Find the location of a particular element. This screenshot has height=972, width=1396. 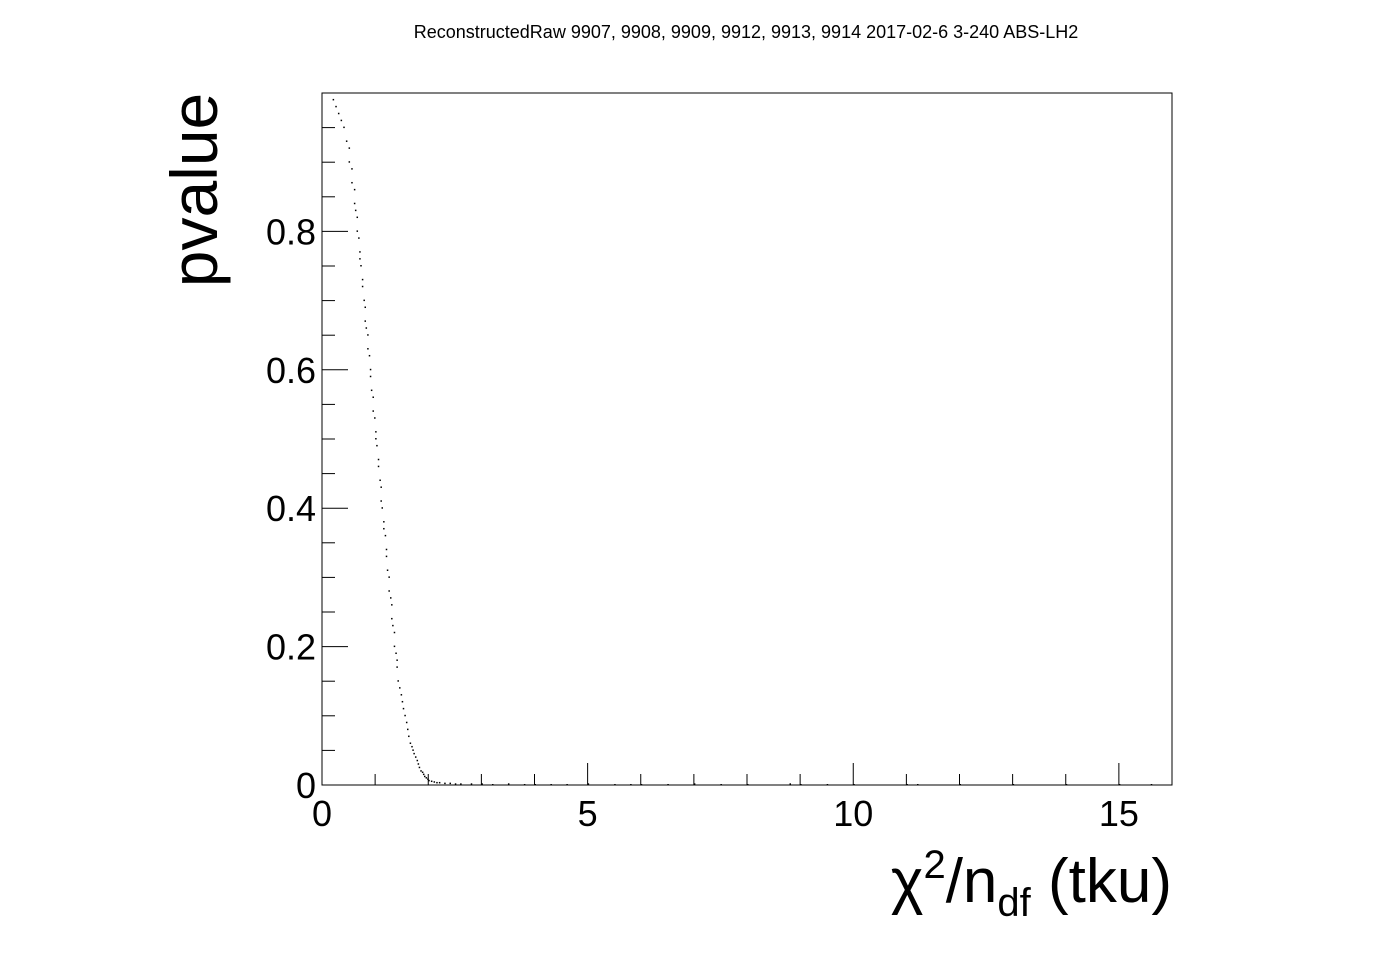

y-tick-label: 0.8 is located at coordinates (291, 231).